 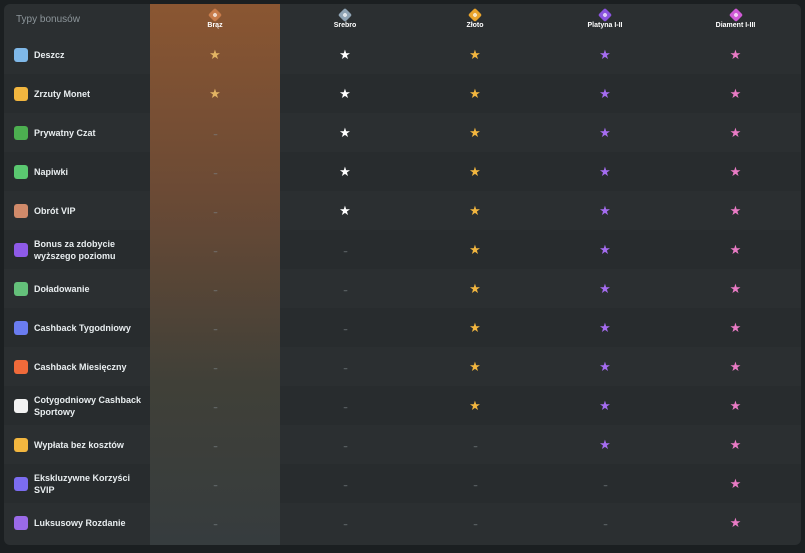 What do you see at coordinates (21, 327) in the screenshot?
I see `weekly-cashback-icon` at bounding box center [21, 327].